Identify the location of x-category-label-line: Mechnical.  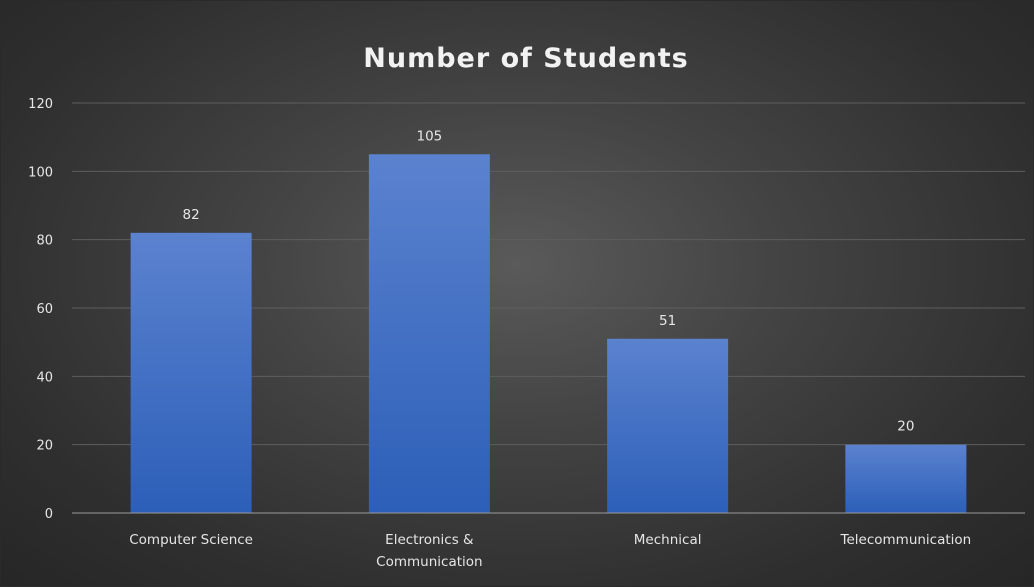
(668, 540).